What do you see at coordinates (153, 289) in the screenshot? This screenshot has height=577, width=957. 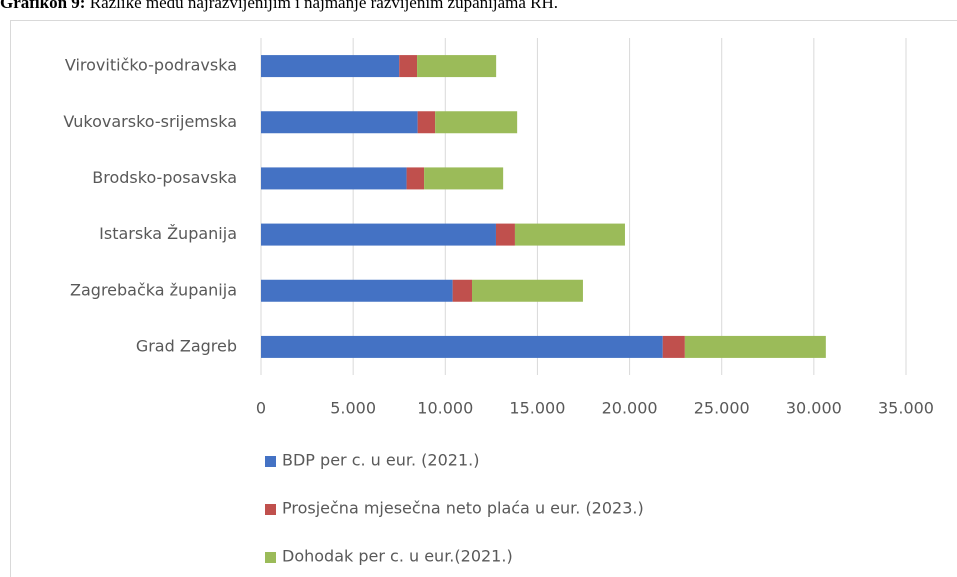 I see `y-tick-label: Zagrebačka županija` at bounding box center [153, 289].